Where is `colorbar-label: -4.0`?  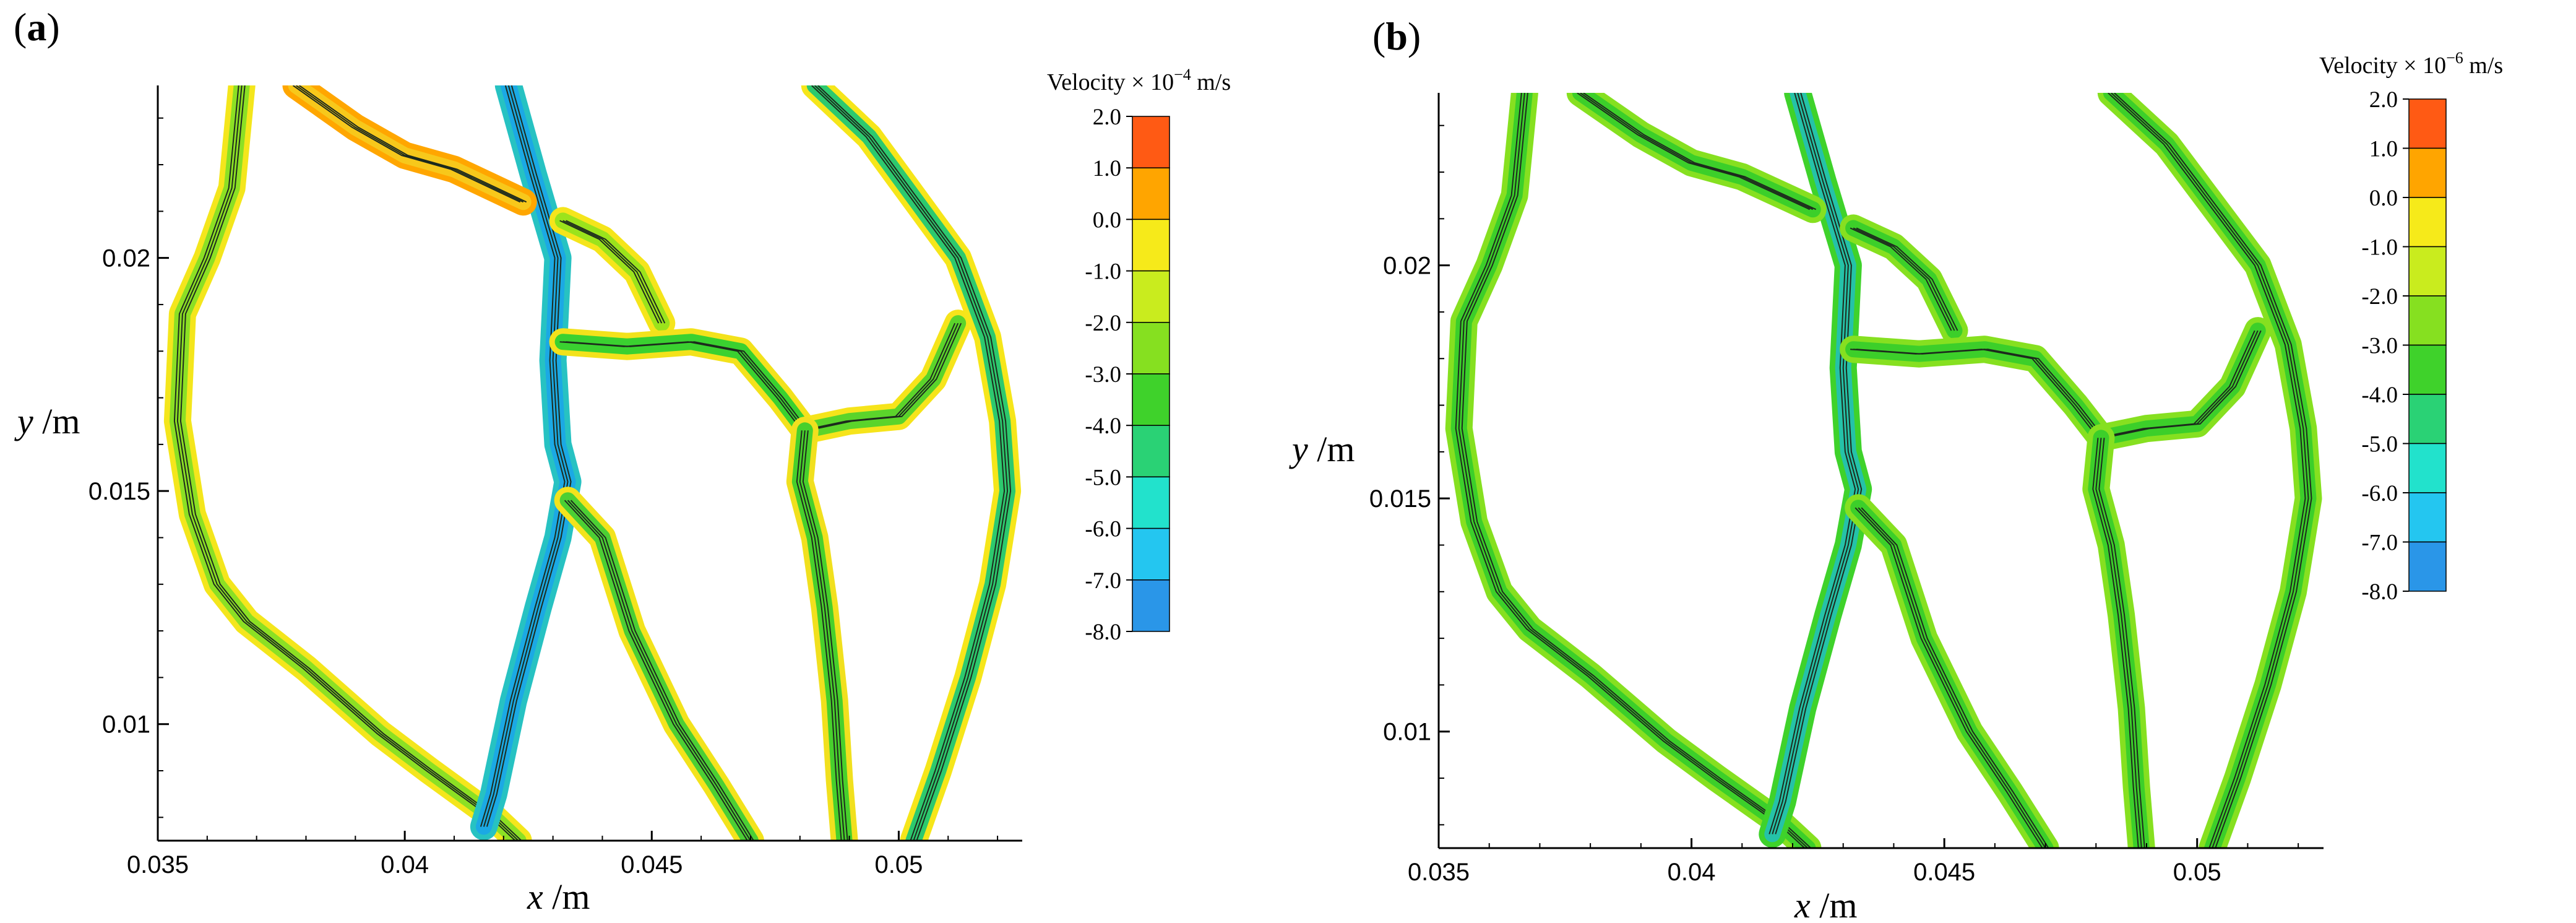 colorbar-label: -4.0 is located at coordinates (1103, 426).